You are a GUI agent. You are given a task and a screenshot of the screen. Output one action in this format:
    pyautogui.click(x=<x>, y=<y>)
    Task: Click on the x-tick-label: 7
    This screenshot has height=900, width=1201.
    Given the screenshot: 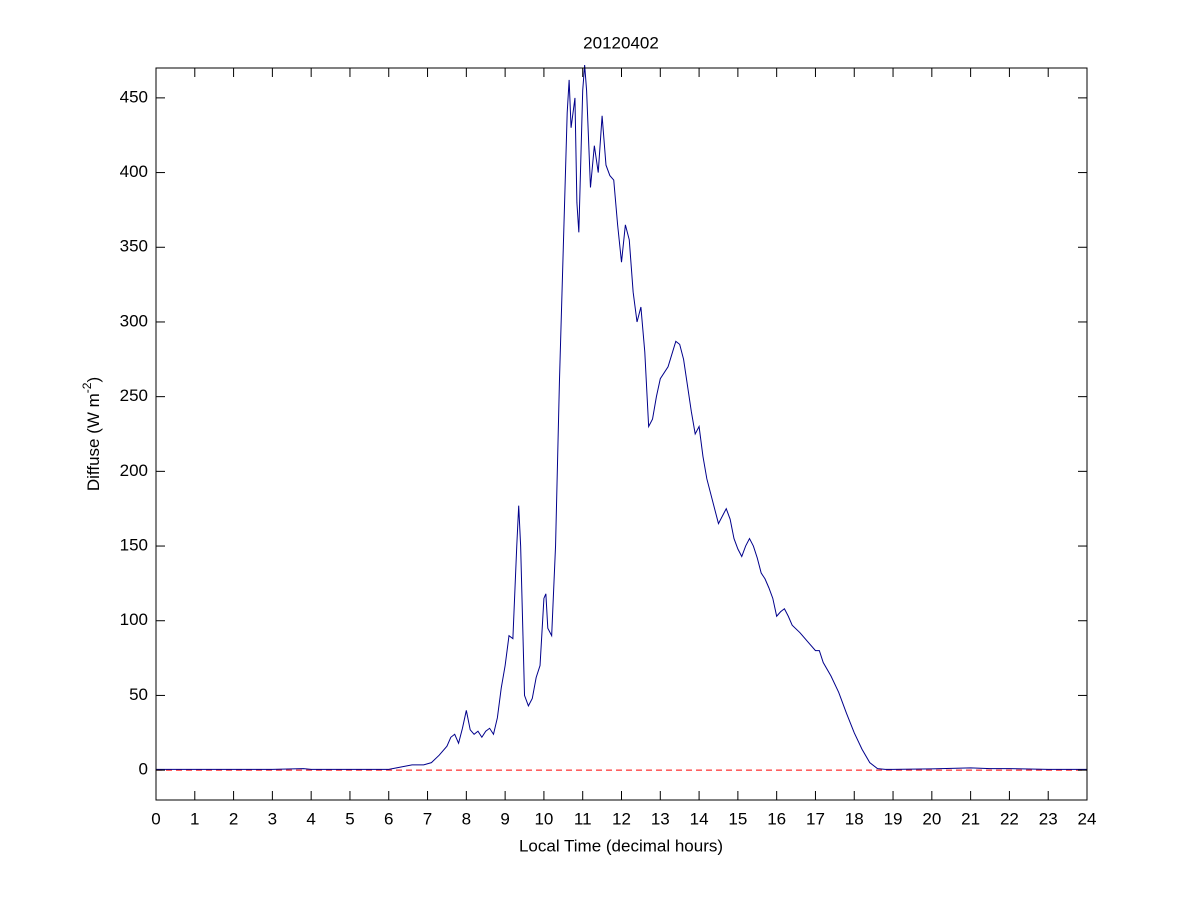 What is the action you would take?
    pyautogui.click(x=427, y=818)
    